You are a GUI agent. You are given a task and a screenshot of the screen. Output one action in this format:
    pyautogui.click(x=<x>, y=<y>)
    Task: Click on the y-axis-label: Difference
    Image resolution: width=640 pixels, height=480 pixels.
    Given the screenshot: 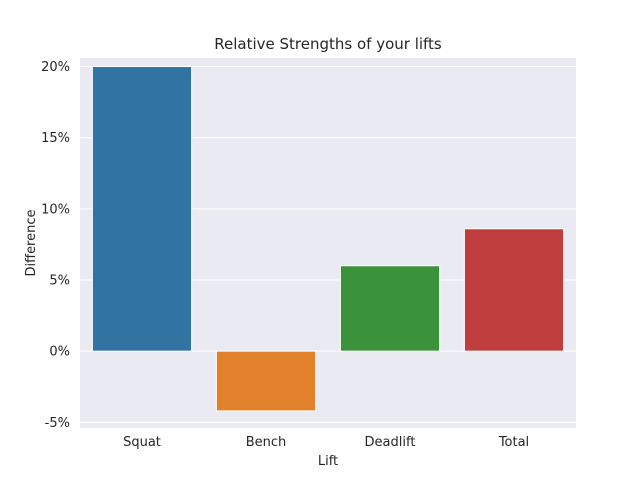 What is the action you would take?
    pyautogui.click(x=31, y=242)
    